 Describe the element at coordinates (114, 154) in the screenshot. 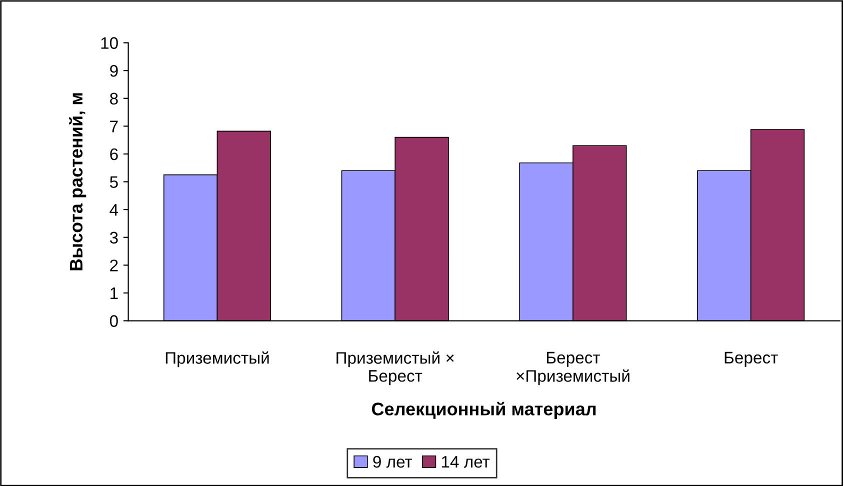

I see `y-tick-label: 6` at that location.